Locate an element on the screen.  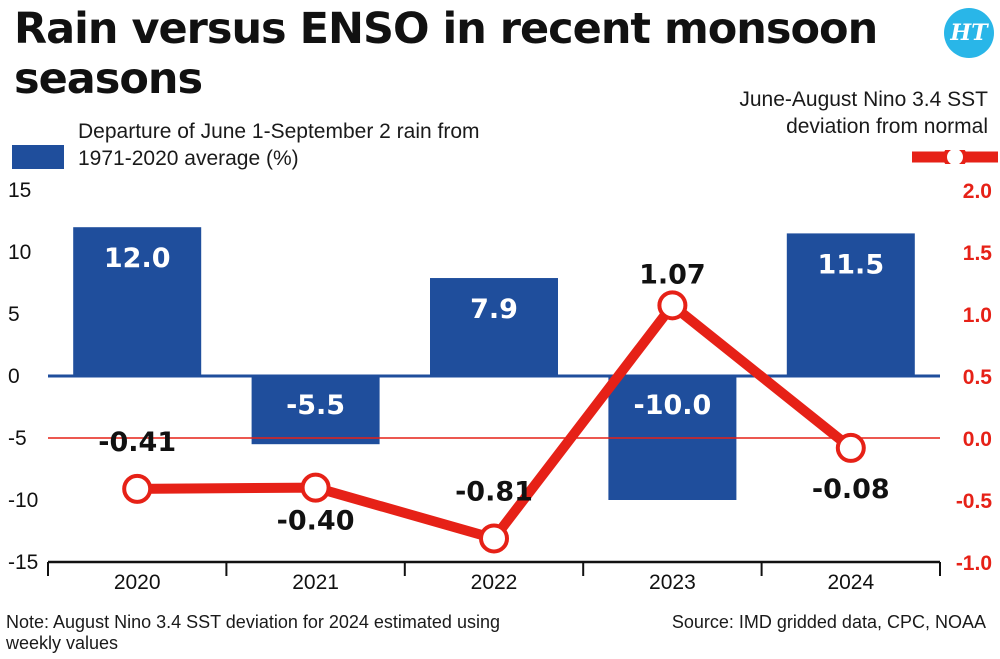
sst-data-label: -0.81 is located at coordinates (494, 491).